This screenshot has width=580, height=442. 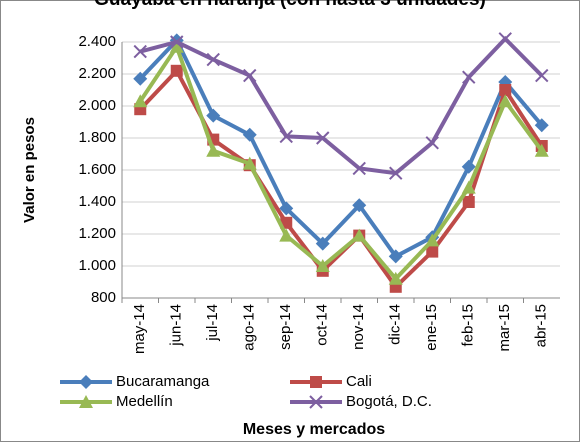 What do you see at coordinates (431, 327) in the screenshot?
I see `x-tick-label: ene-15` at bounding box center [431, 327].